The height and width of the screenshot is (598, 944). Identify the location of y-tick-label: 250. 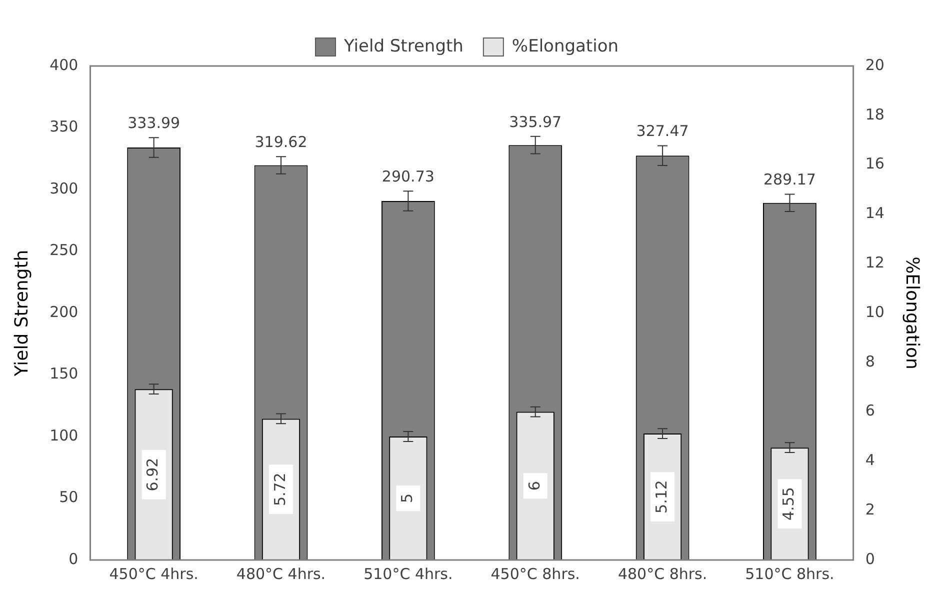
(64, 250).